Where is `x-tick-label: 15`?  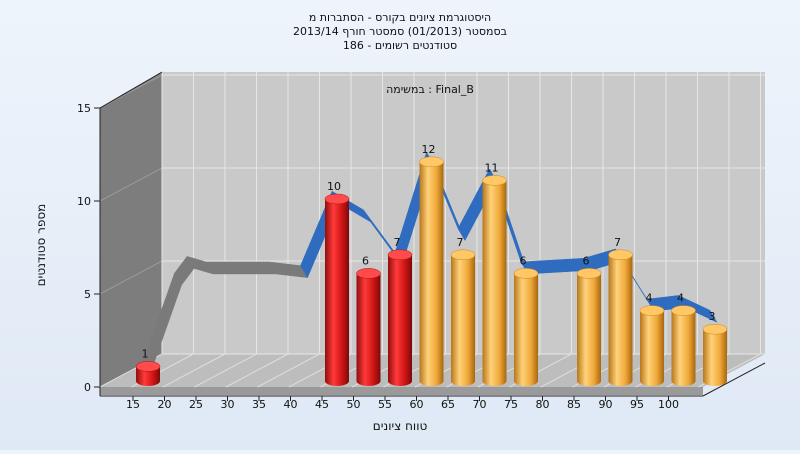
x-tick-label: 15 is located at coordinates (133, 404).